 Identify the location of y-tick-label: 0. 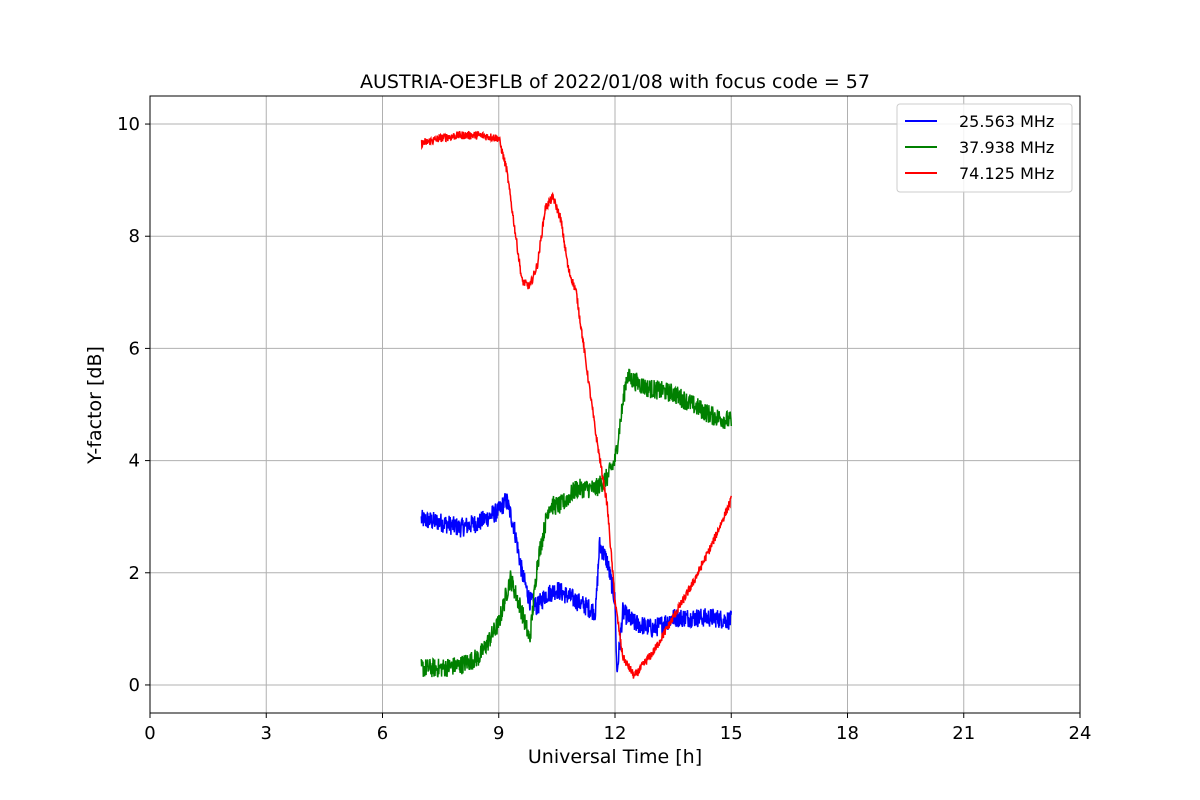
(134, 685).